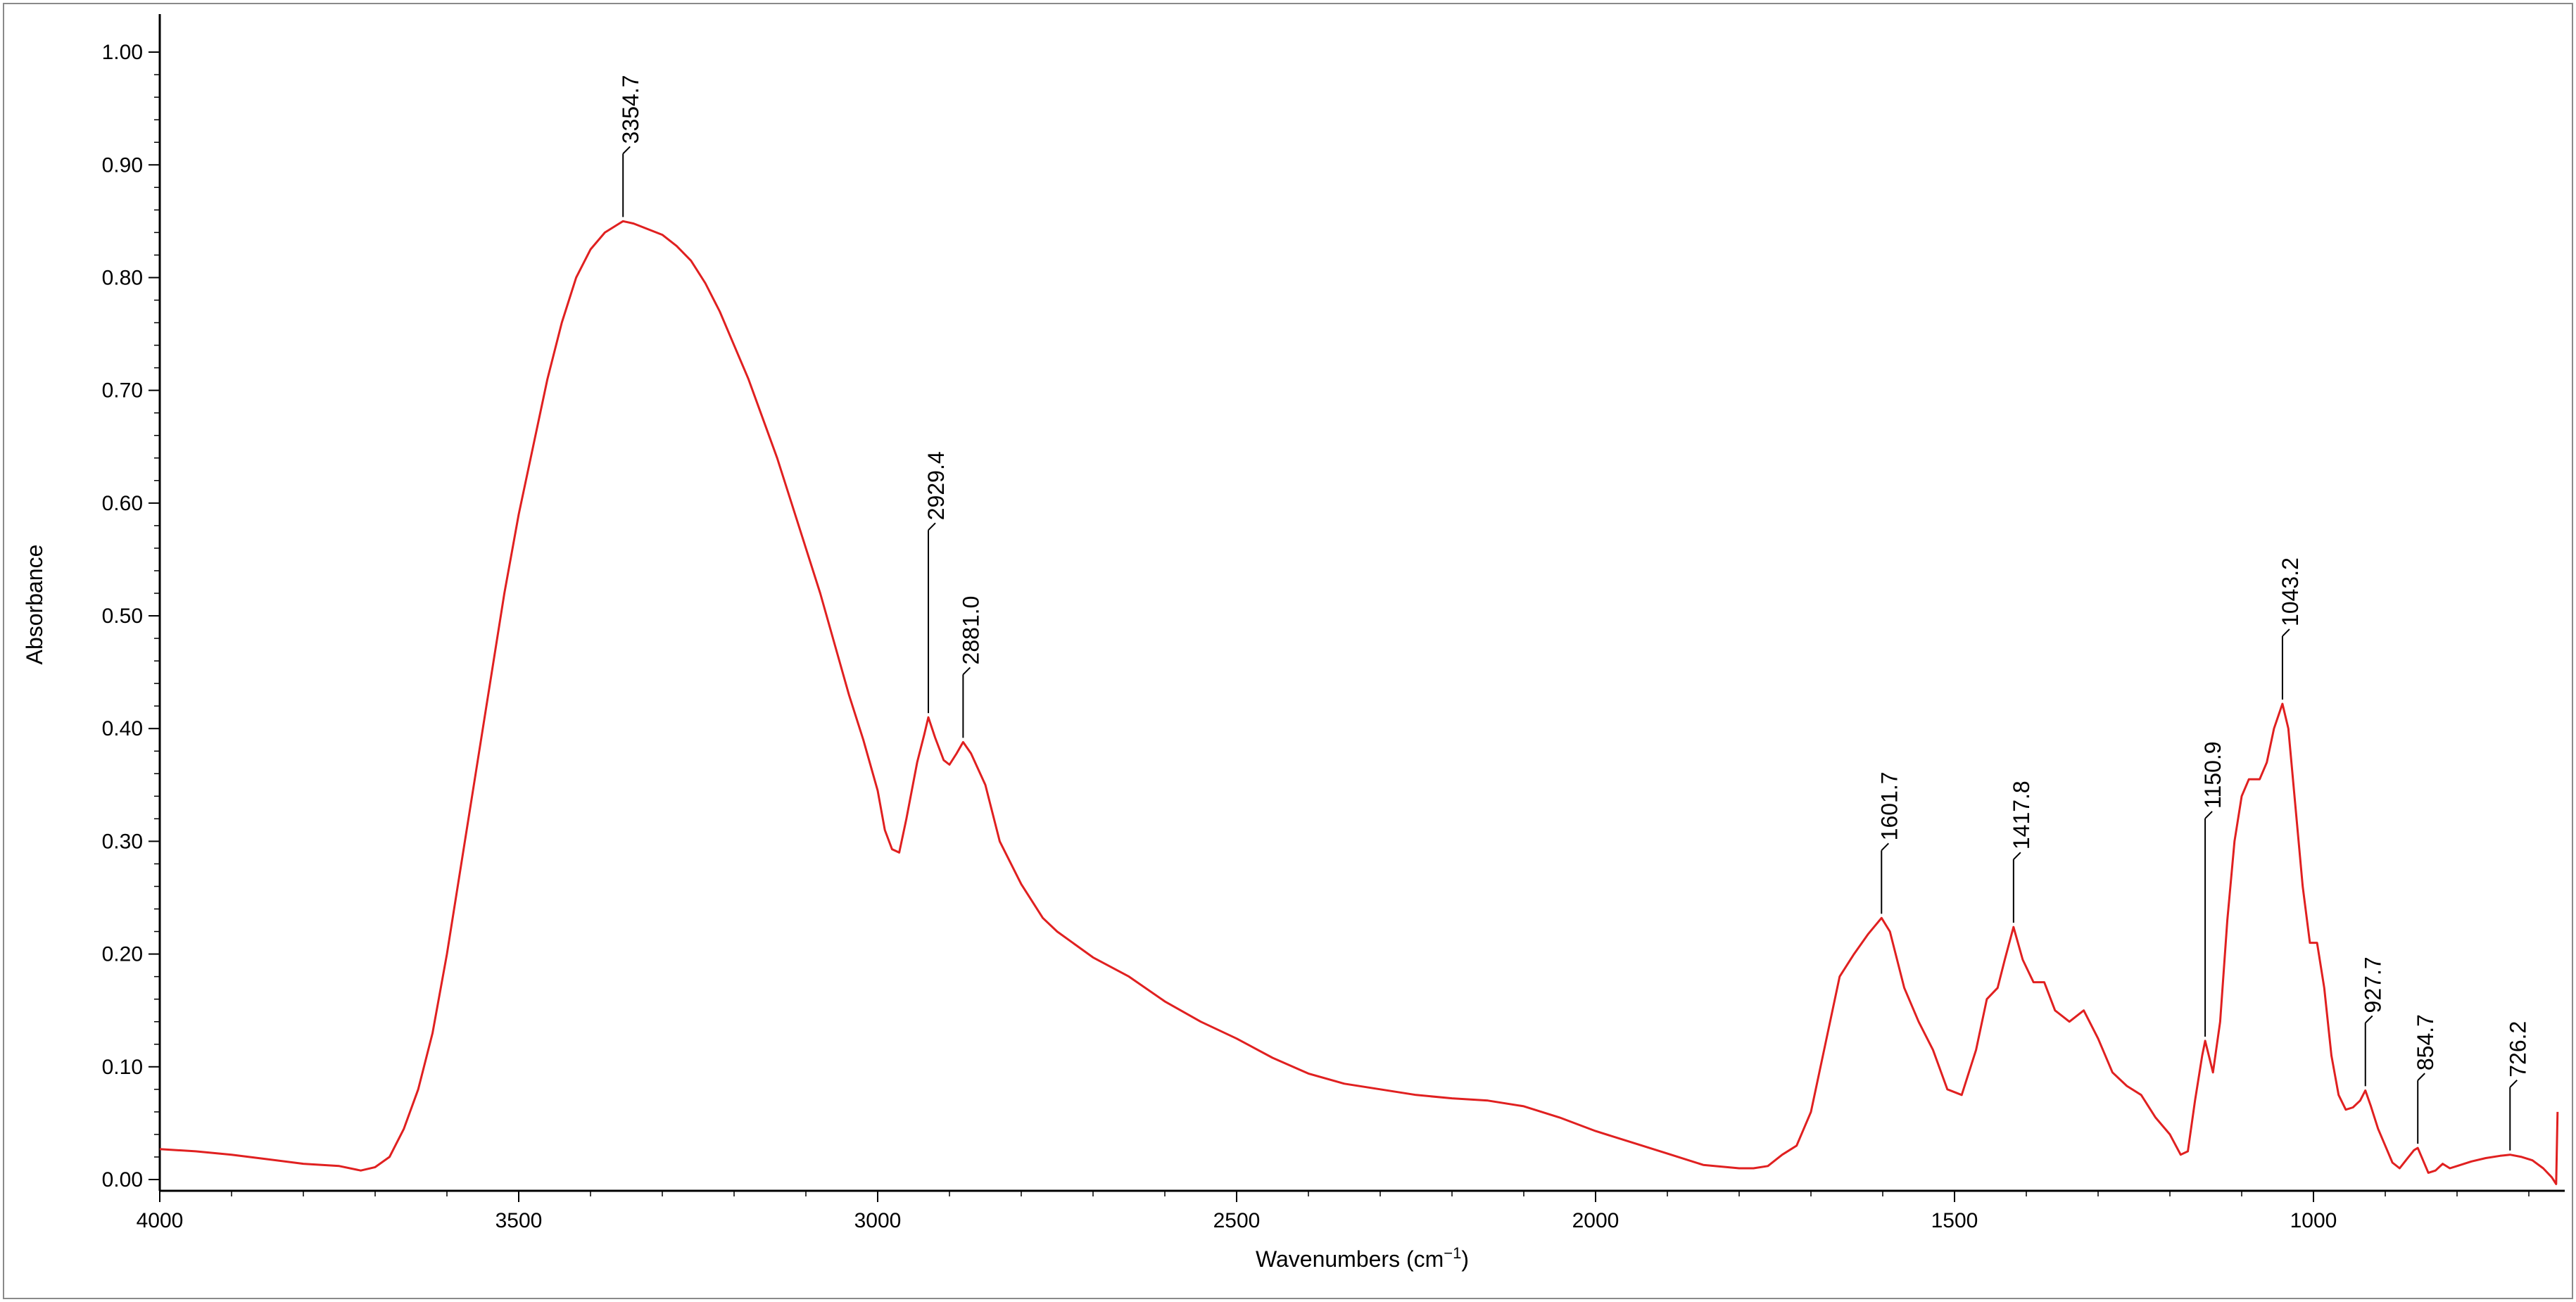 The width and height of the screenshot is (2576, 1302). What do you see at coordinates (1452, 1253) in the screenshot?
I see `x-axis-title-superscript: −1` at bounding box center [1452, 1253].